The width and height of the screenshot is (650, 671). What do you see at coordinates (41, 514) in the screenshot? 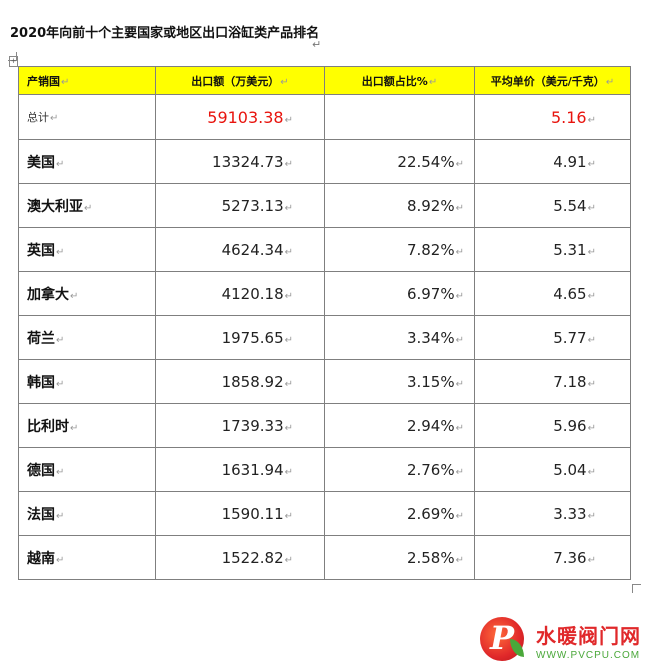
I see `country-name: 法国` at bounding box center [41, 514].